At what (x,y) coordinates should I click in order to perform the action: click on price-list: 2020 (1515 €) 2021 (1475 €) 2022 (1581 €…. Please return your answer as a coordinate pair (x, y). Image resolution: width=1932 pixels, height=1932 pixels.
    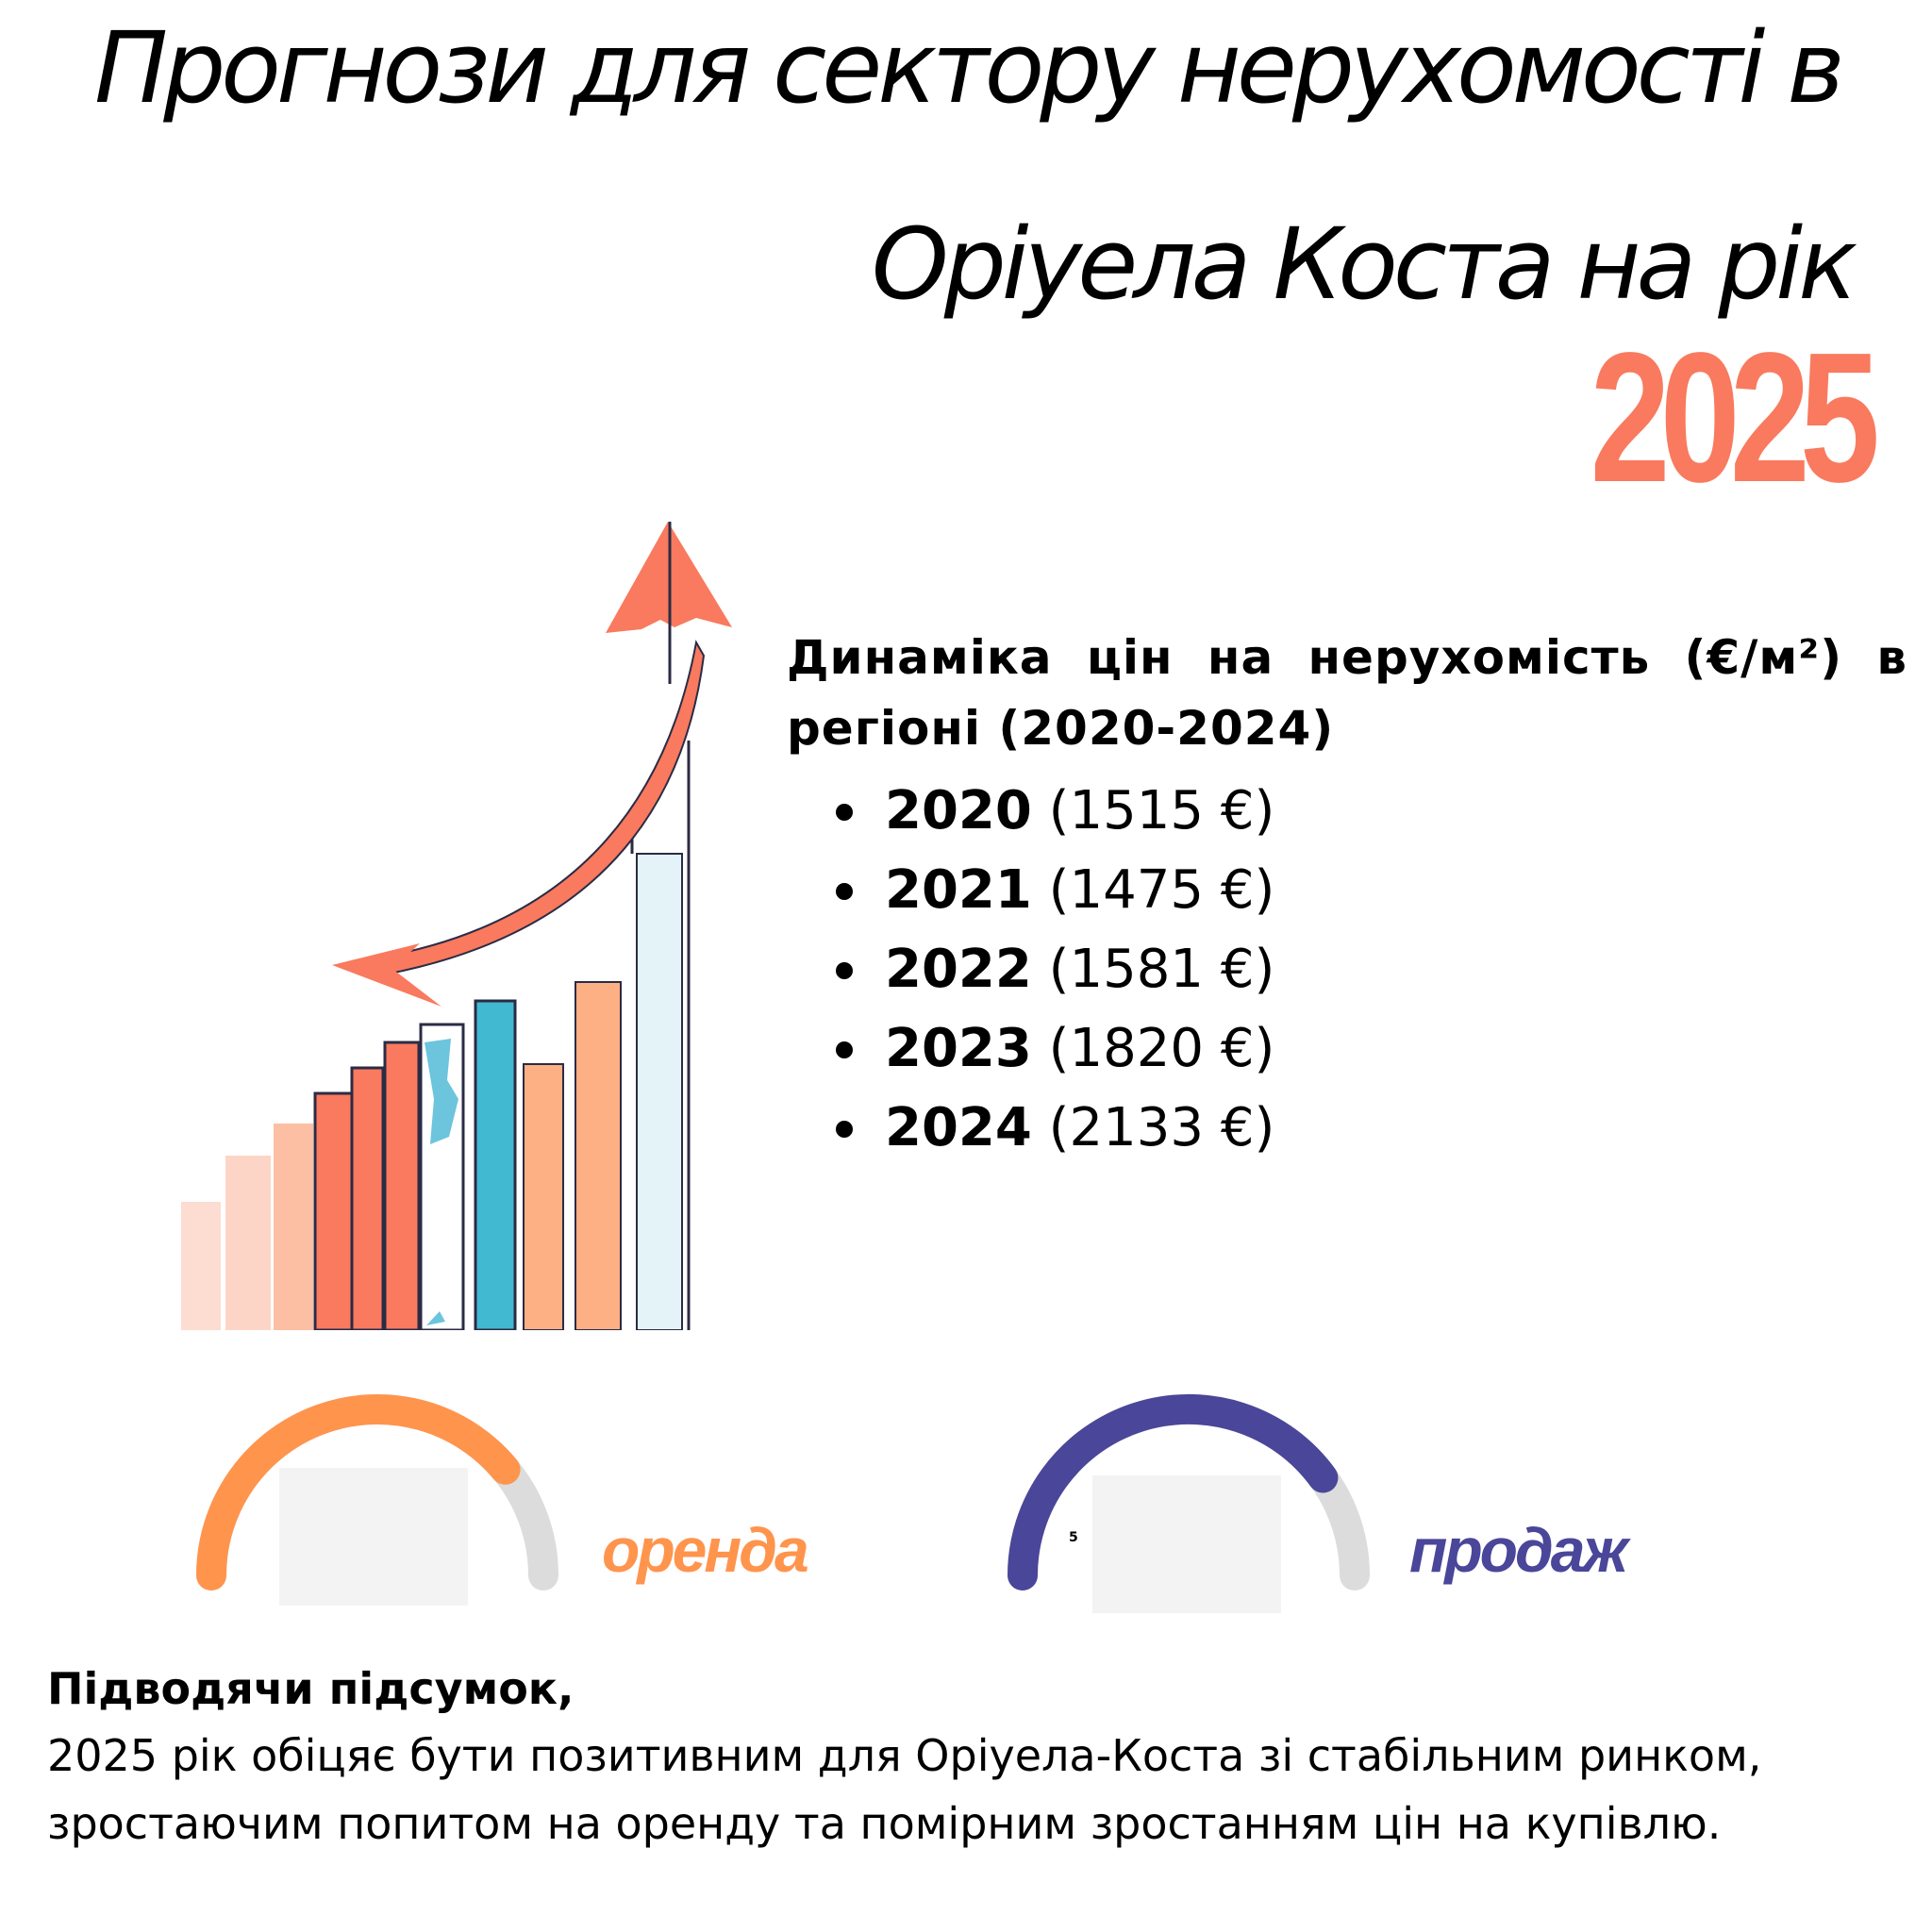
    Looking at the image, I should click on (1347, 970).